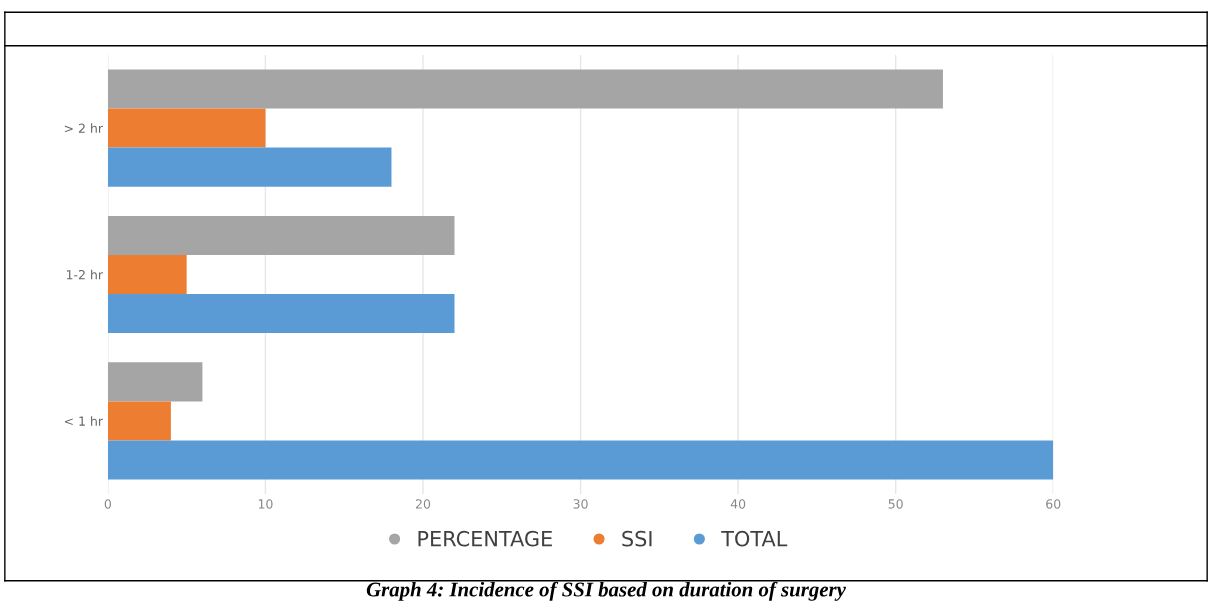  What do you see at coordinates (754, 538) in the screenshot?
I see `legend-label: TOTAL` at bounding box center [754, 538].